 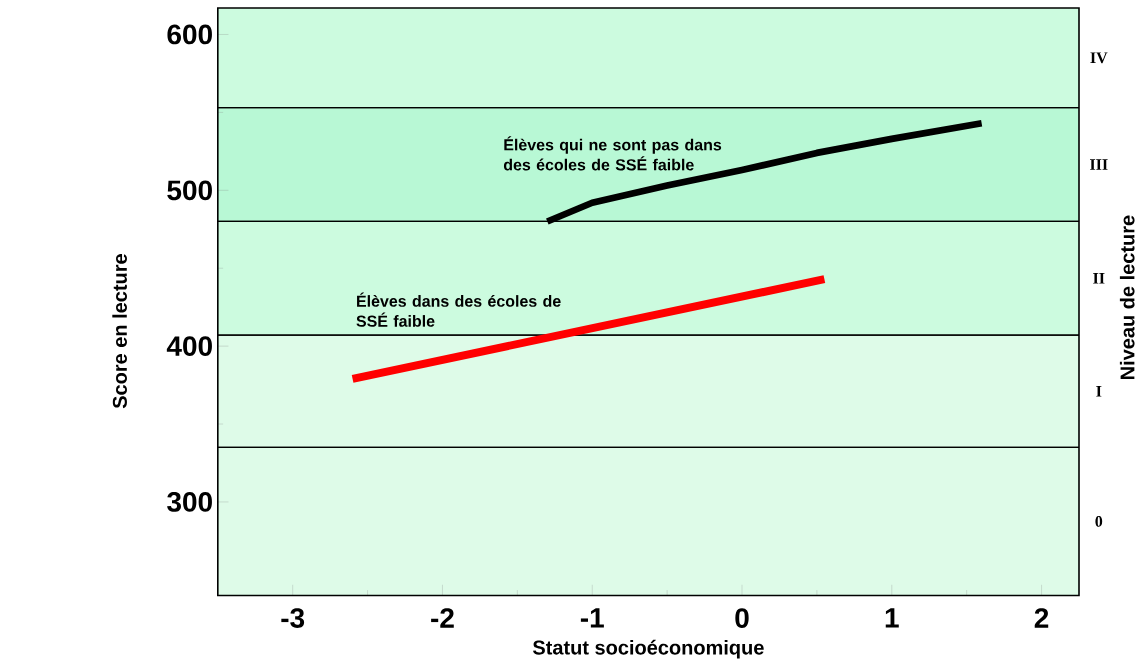 What do you see at coordinates (1099, 278) in the screenshot?
I see `band-label: II` at bounding box center [1099, 278].